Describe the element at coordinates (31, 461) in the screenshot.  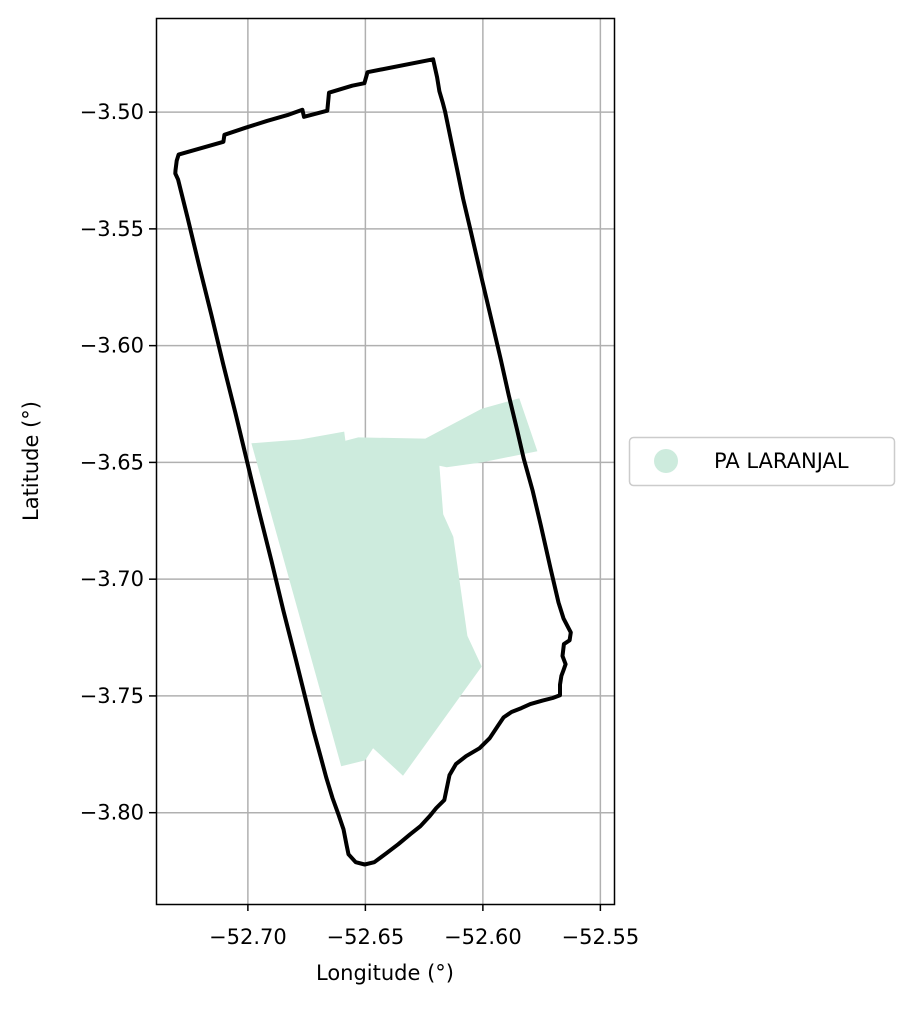
I see `y-axis-label: Latitude (°)` at that location.